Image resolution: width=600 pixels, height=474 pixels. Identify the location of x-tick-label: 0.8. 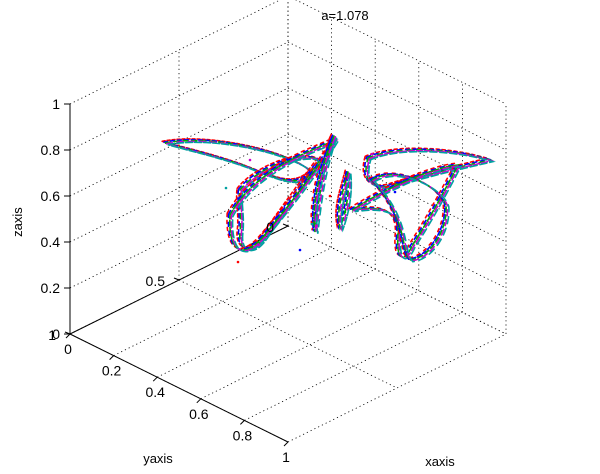
(243, 435).